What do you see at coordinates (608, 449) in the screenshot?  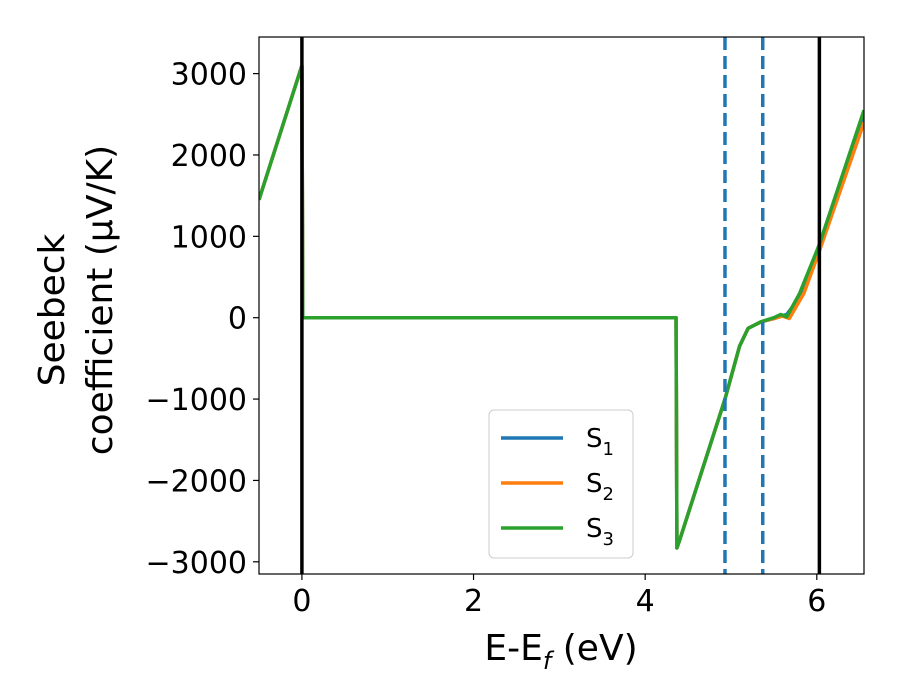 I see `legend-label-subscript: 1` at bounding box center [608, 449].